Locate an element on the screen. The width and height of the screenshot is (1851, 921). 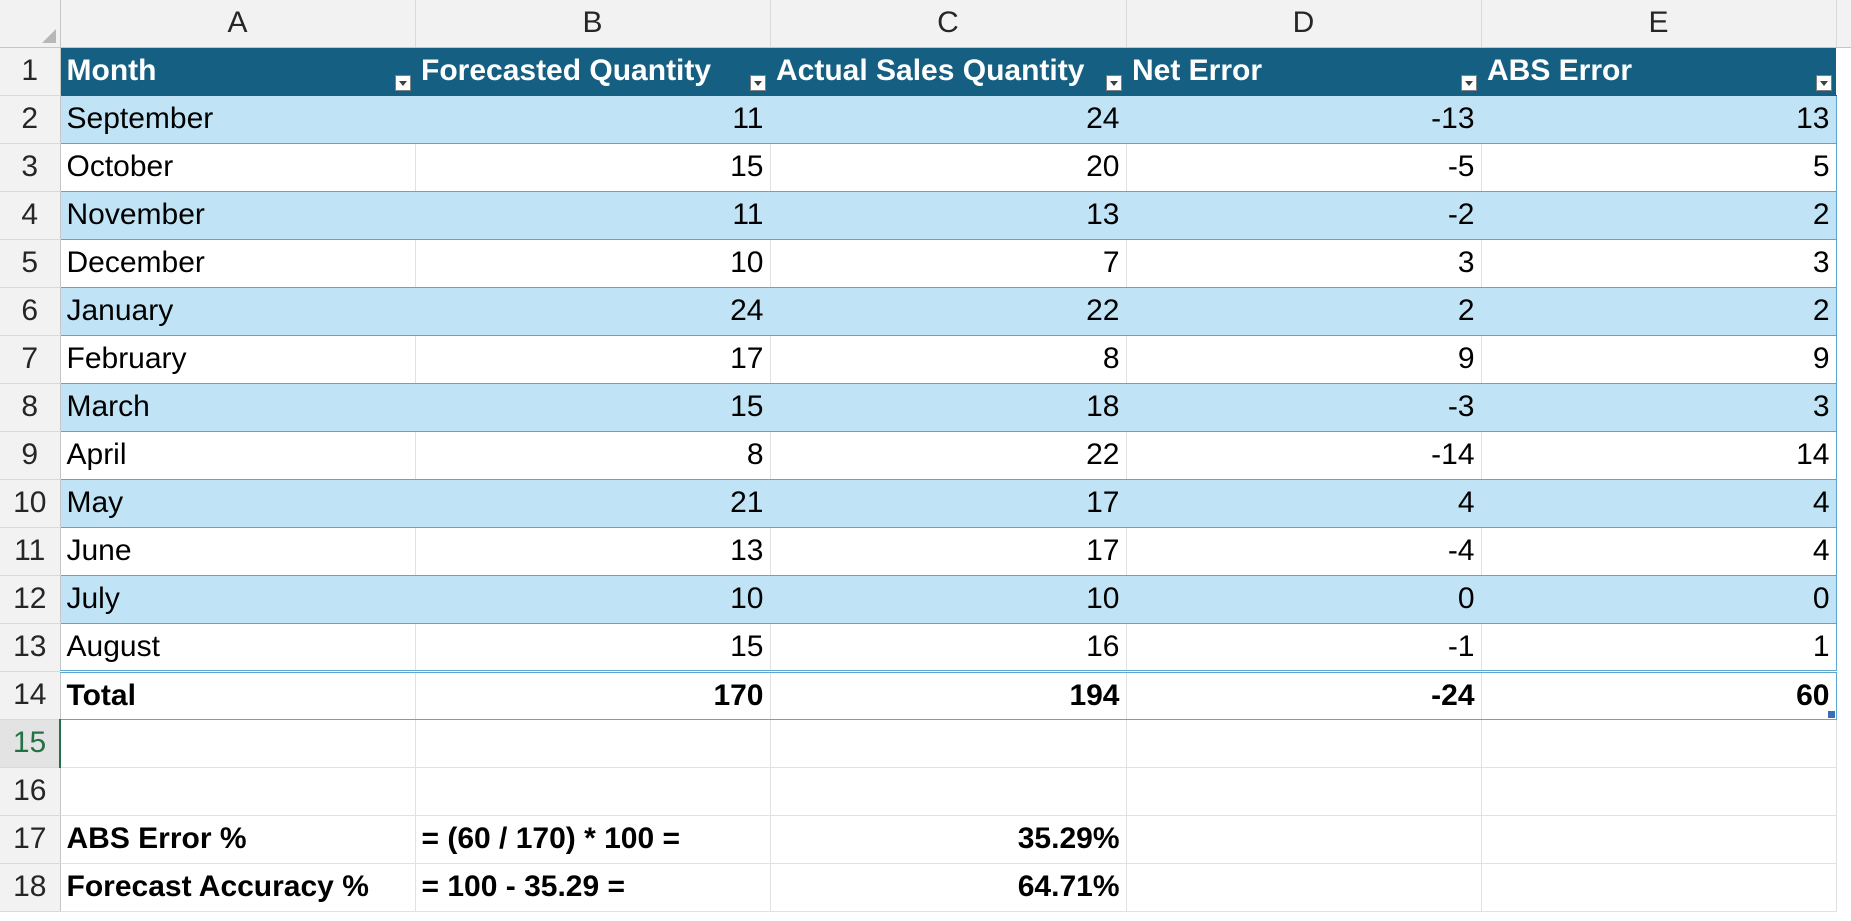
row-header-12: 12 is located at coordinates (30, 599).